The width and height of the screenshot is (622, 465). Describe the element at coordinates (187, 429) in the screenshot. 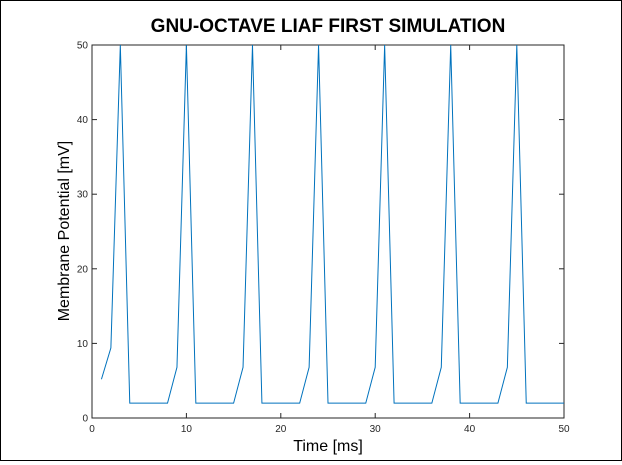

I see `x-tick-label: 10` at that location.